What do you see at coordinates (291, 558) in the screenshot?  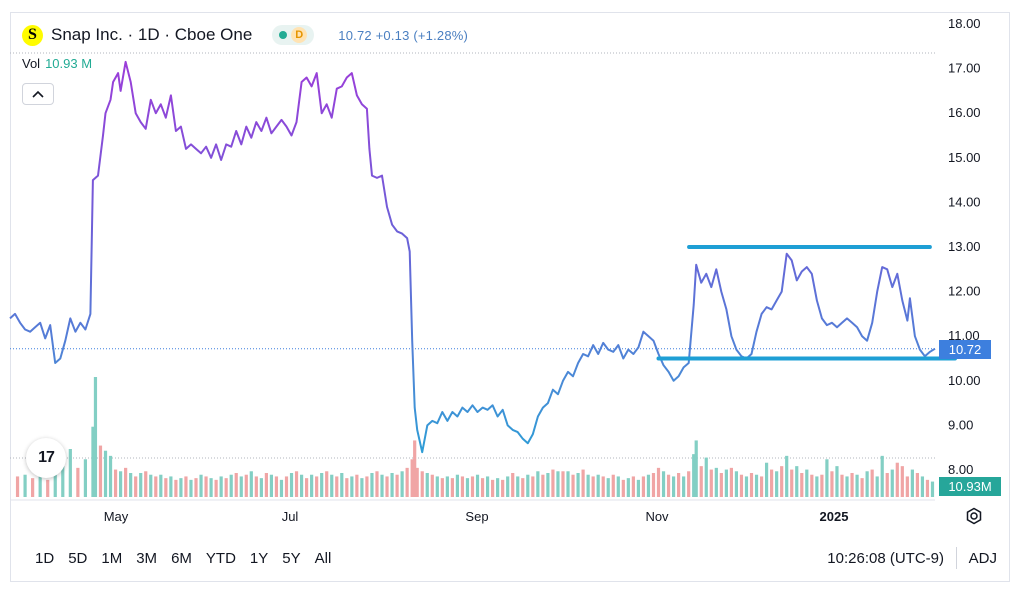 I see `range-button-5y: 5Y` at bounding box center [291, 558].